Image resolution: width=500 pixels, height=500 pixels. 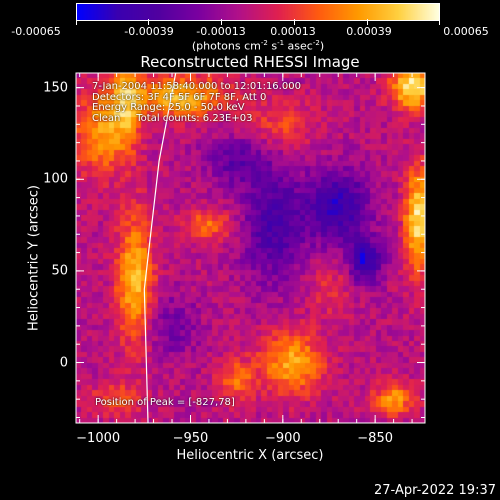 I want to click on peak-position-label: Position of Peak = [-827,78], so click(x=165, y=402).